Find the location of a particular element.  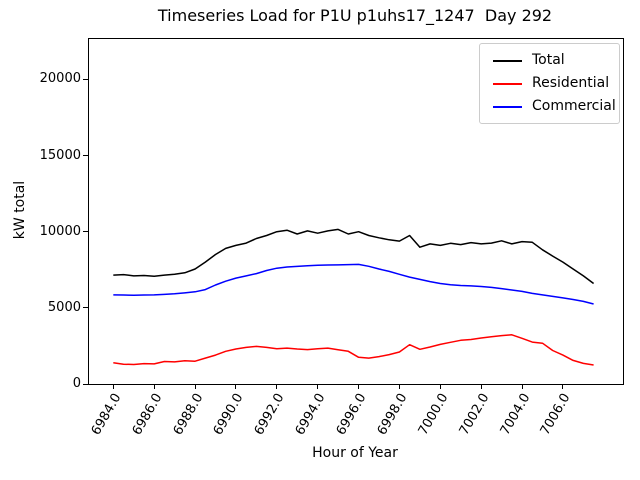

x-tick-label: 6998.0 is located at coordinates (392, 414).